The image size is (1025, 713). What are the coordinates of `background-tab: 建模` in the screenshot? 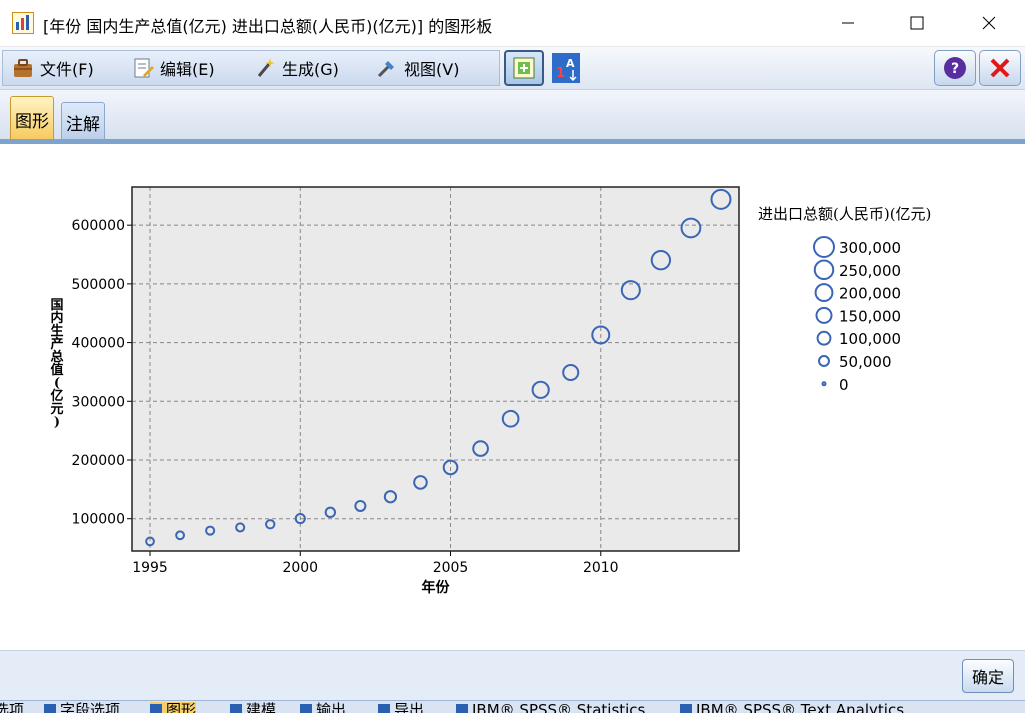 It's located at (253, 707).